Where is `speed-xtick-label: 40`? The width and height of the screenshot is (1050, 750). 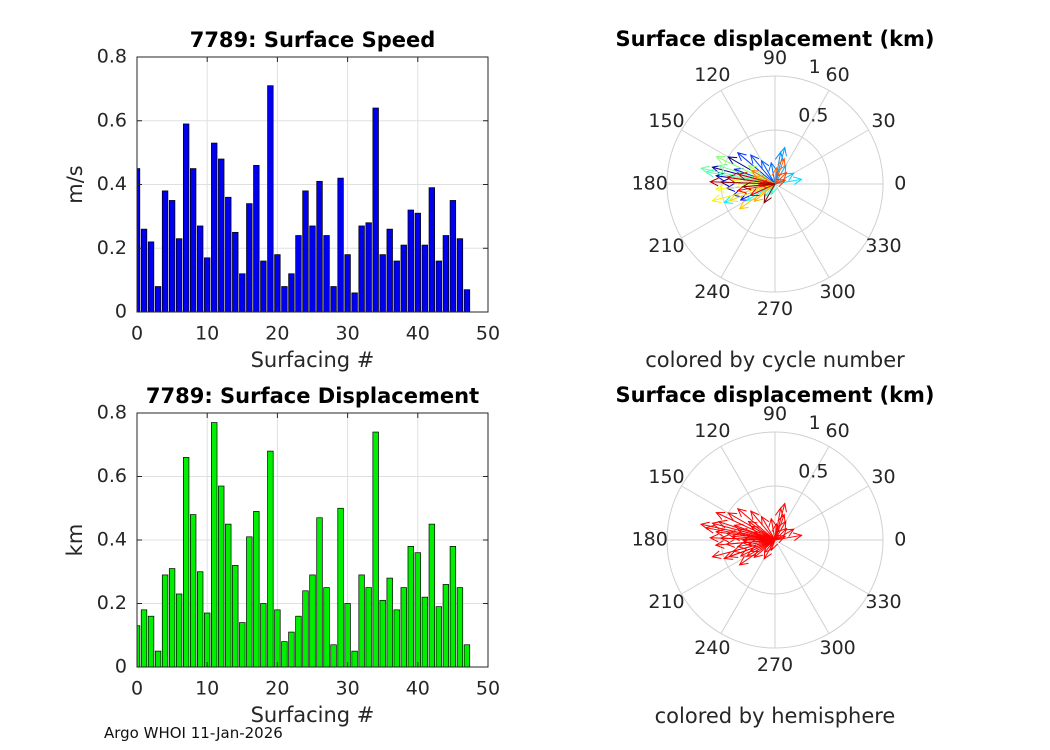 speed-xtick-label: 40 is located at coordinates (418, 334).